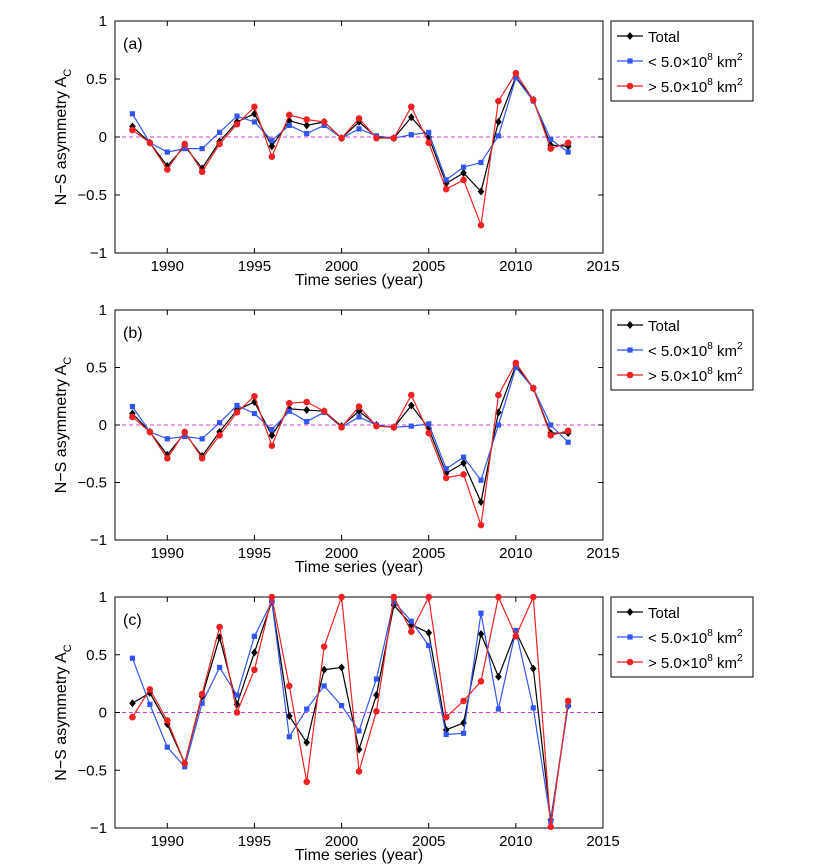 The image size is (830, 864). Describe the element at coordinates (68, 361) in the screenshot. I see `y-axis-title-subscript: C` at that location.